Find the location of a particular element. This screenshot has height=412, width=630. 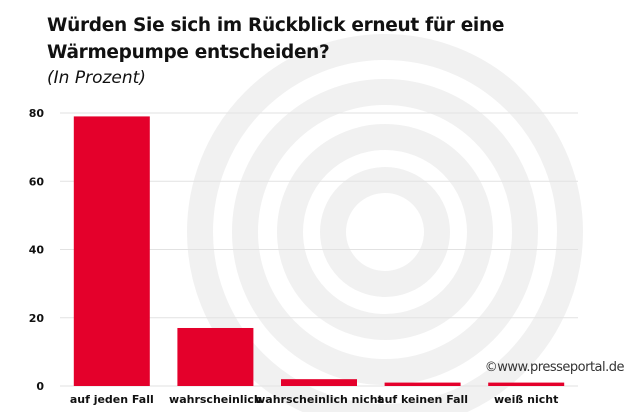

spiral-ring is located at coordinates (385, 232).